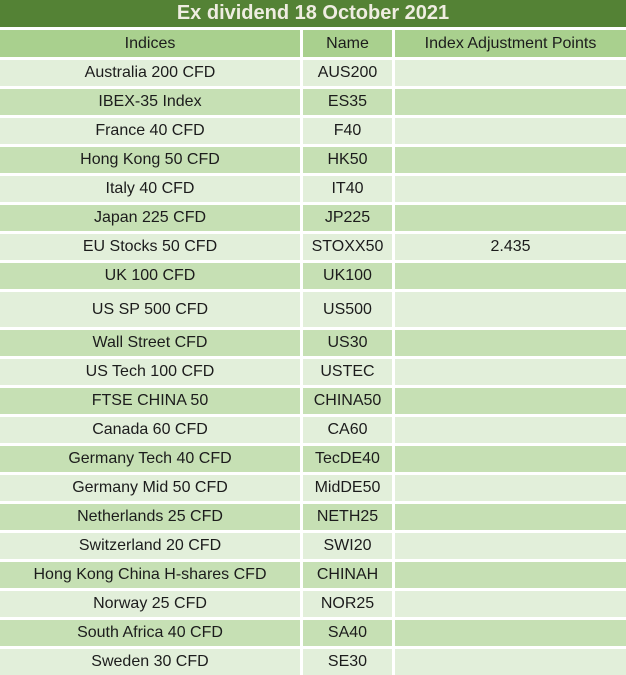 The width and height of the screenshot is (626, 675). Describe the element at coordinates (349, 431) in the screenshot. I see `name-cell: CA60` at that location.